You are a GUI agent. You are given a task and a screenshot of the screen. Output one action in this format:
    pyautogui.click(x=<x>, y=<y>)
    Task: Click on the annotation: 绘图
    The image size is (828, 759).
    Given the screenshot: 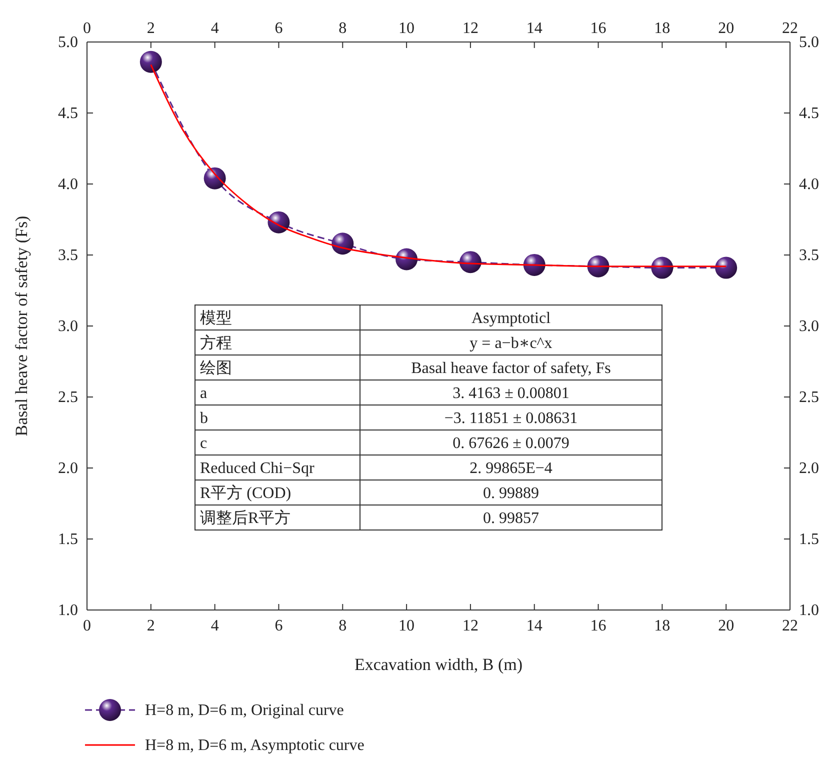 What is the action you would take?
    pyautogui.click(x=216, y=368)
    